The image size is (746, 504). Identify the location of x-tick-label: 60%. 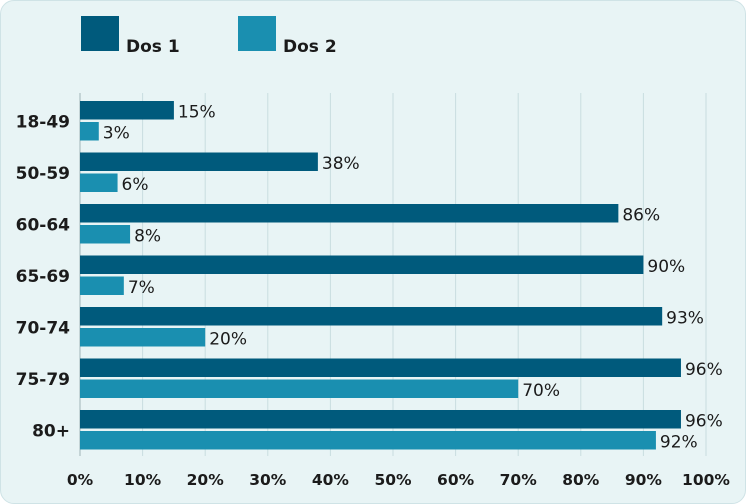
(456, 480).